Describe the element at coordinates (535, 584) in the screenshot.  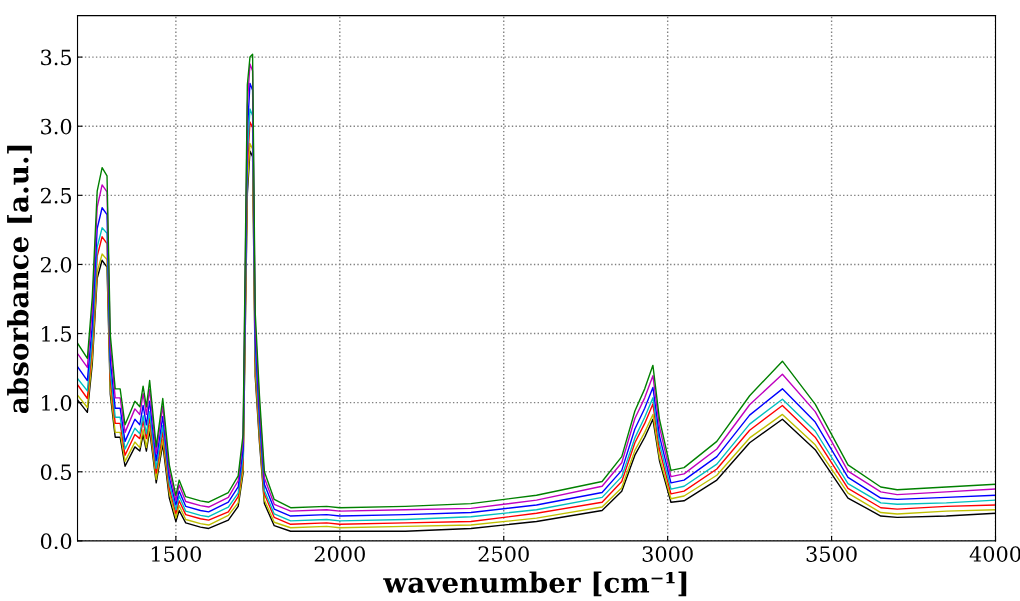
I see `x-axis-title: wavenumber [cm⁻¹]` at that location.